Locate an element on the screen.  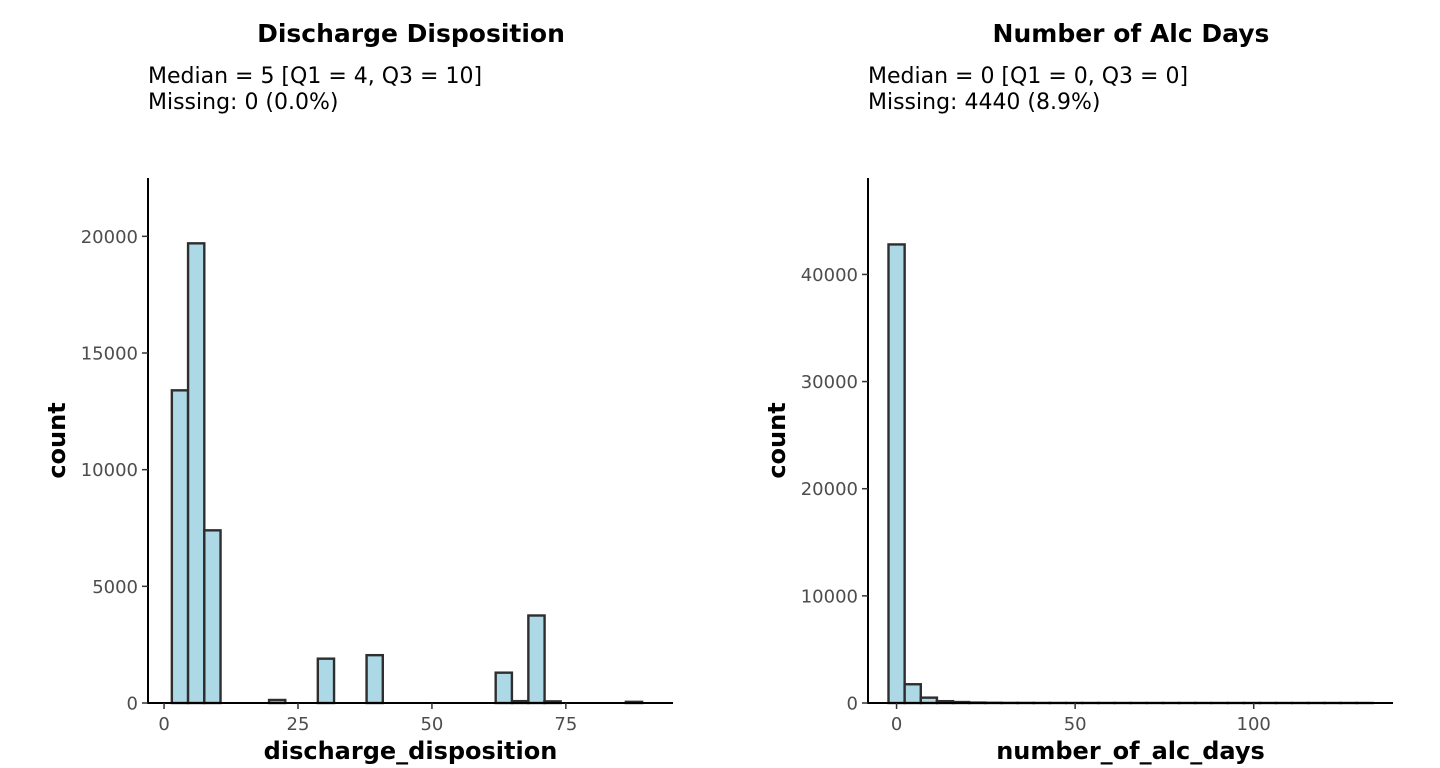
chart-subtitle-line: Median = 5 [Q1 = 4, Q3 = 10] is located at coordinates (315, 76).